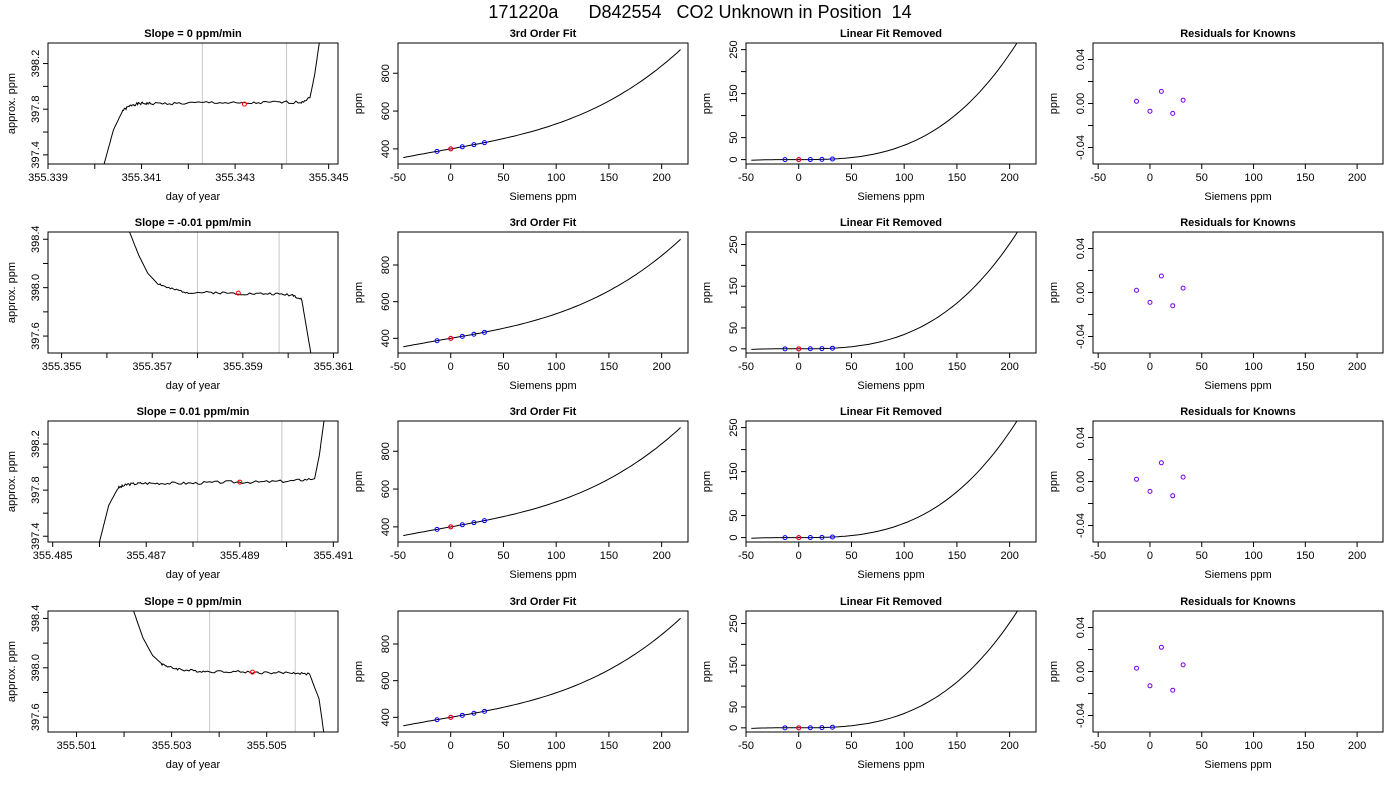 The height and width of the screenshot is (800, 1400). I want to click on y-tick-label: 250, so click(734, 244).